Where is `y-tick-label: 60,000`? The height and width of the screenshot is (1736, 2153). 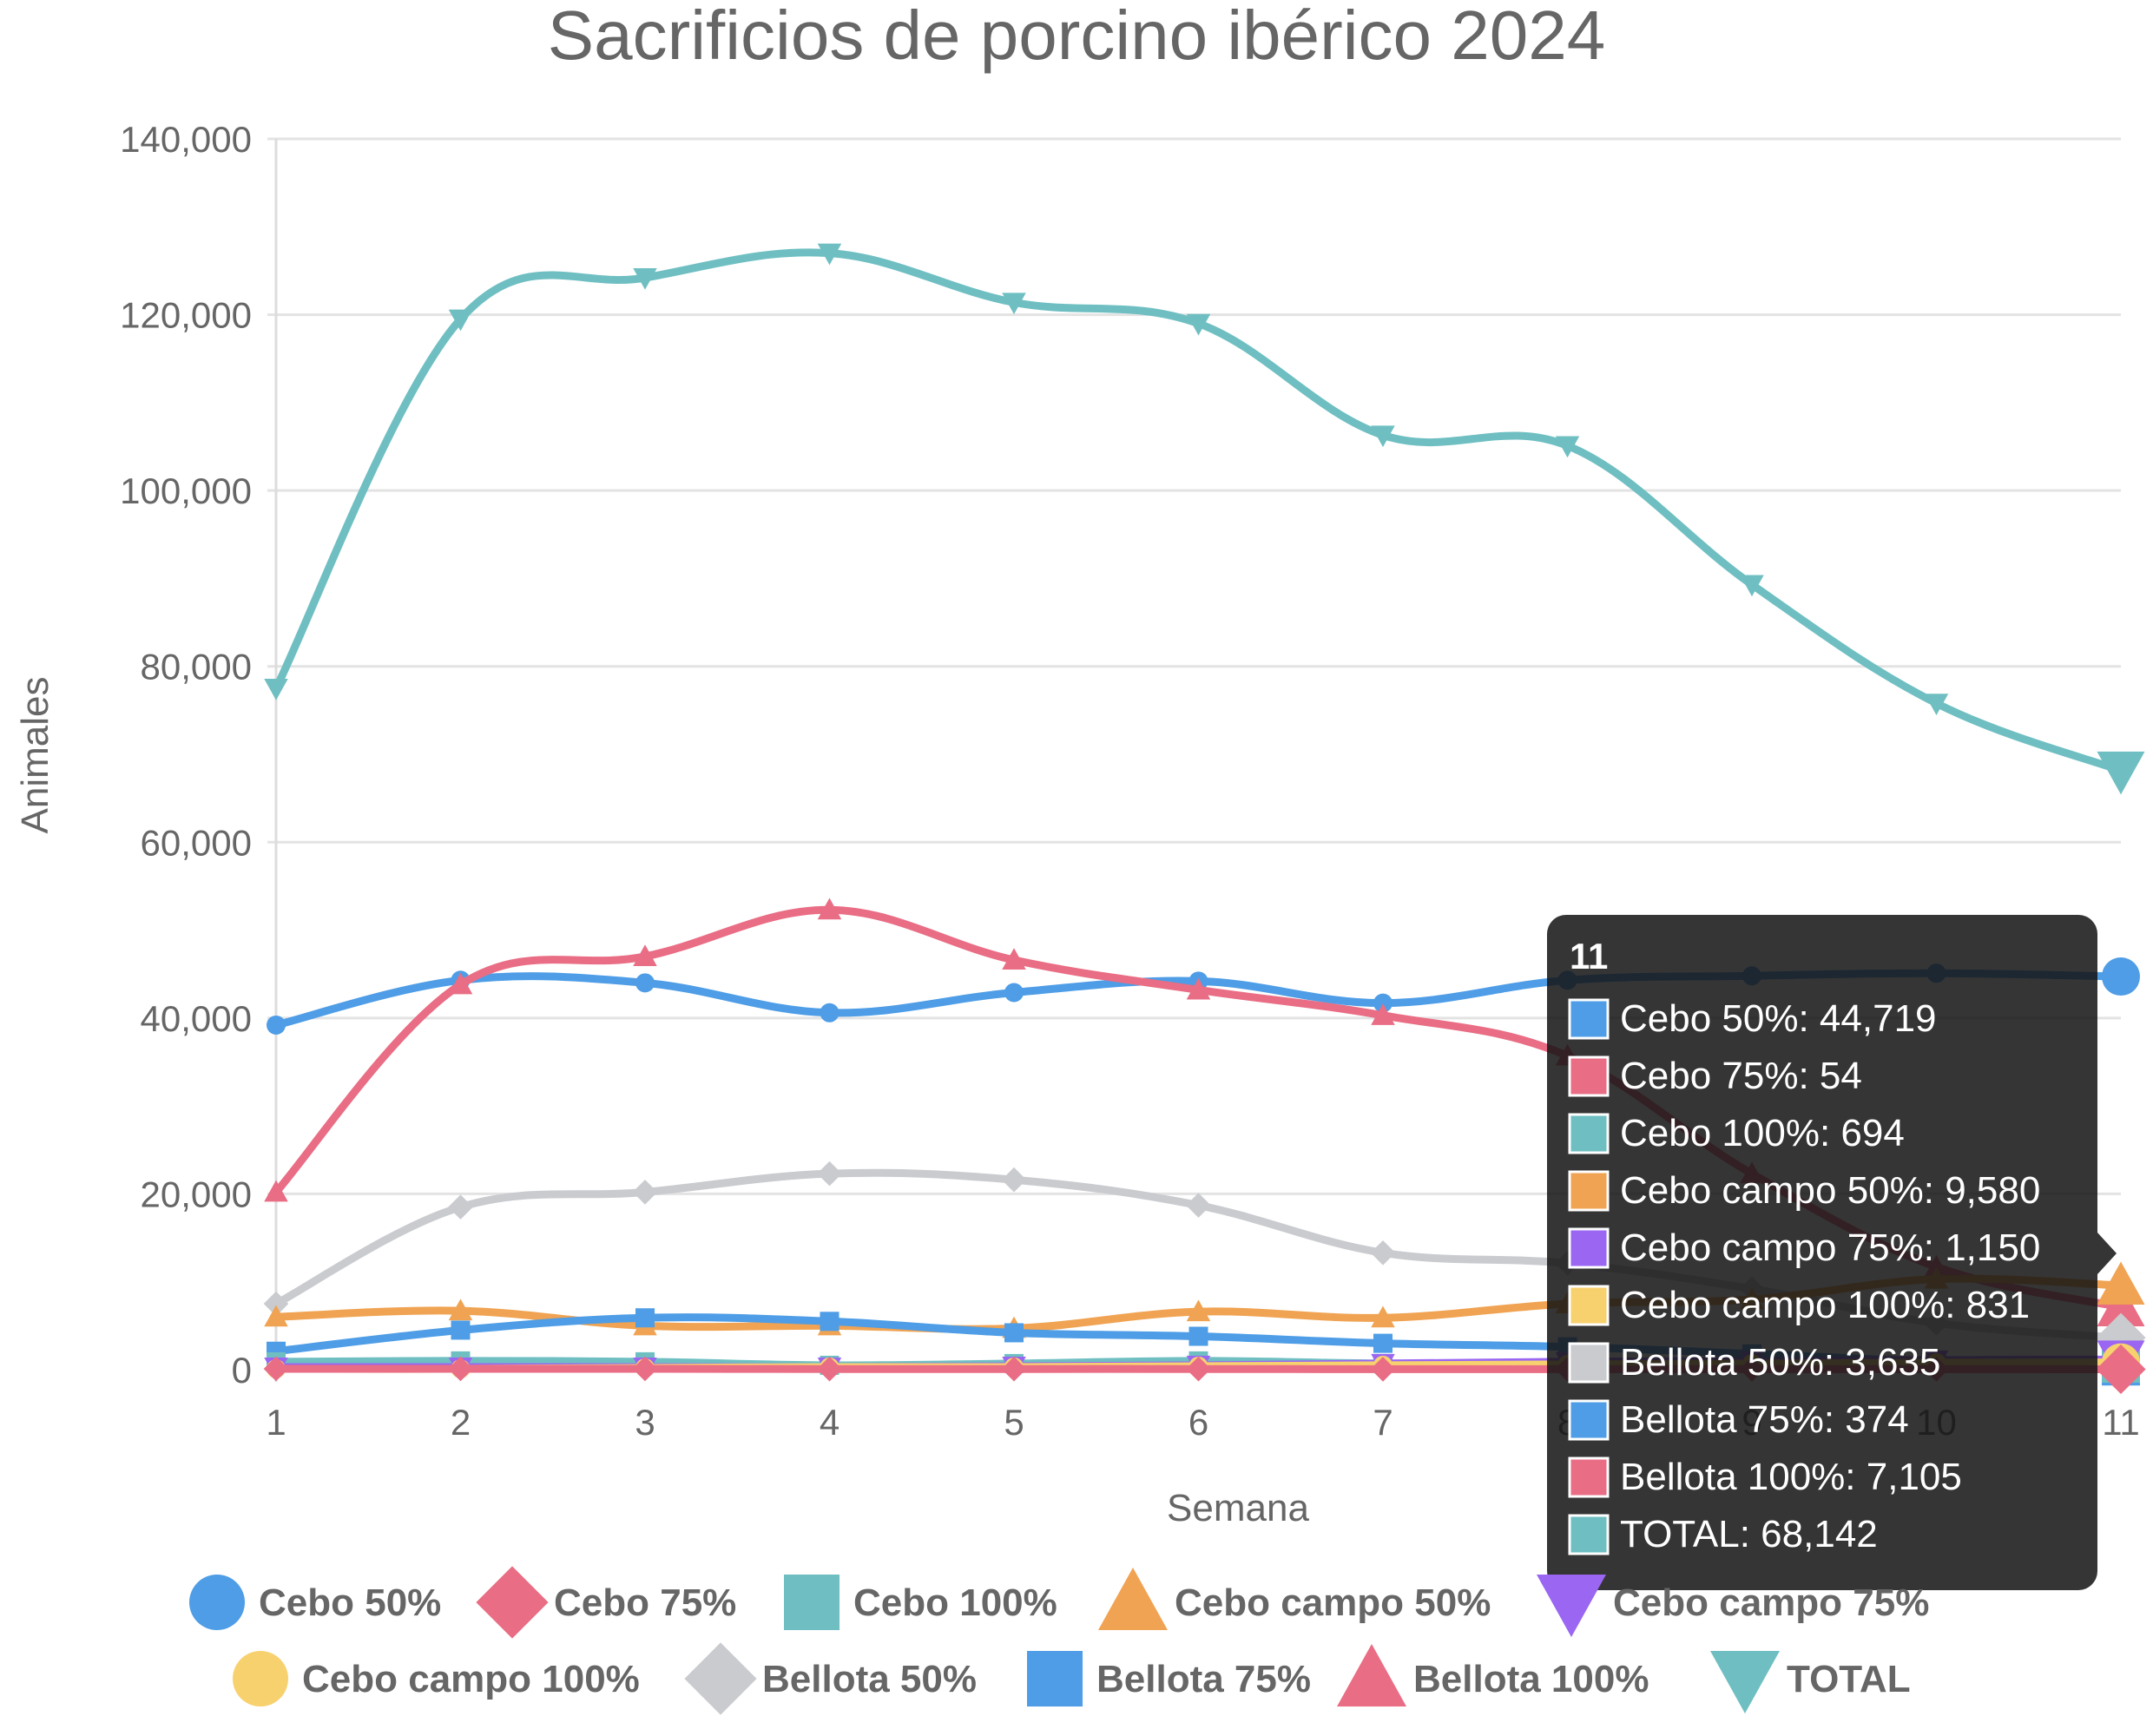
y-tick-label: 60,000 is located at coordinates (196, 842).